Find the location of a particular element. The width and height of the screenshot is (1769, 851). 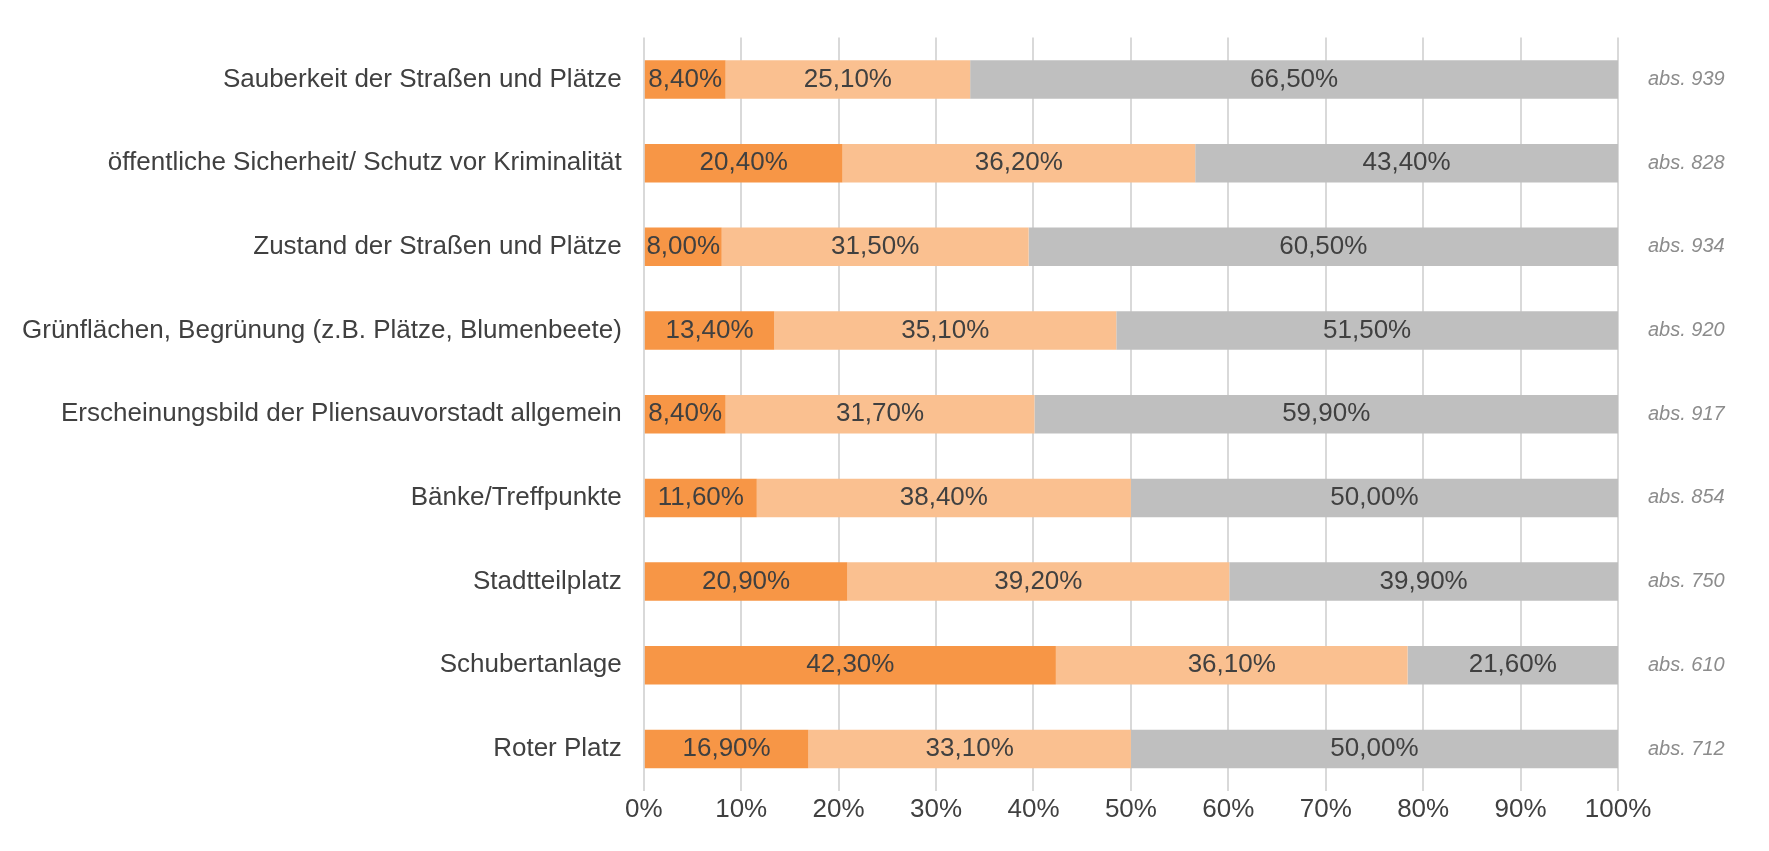

data-label: 31,50% is located at coordinates (875, 244).